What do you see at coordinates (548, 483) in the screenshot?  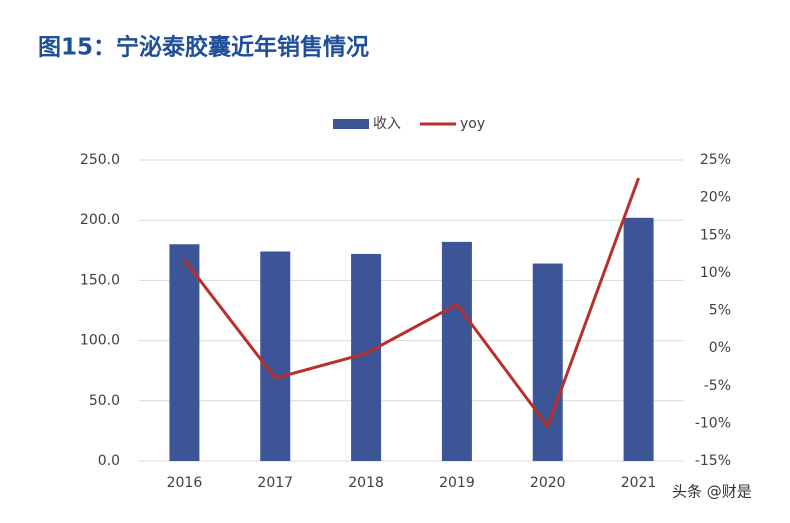 I see `x-tick-label: 2020` at bounding box center [548, 483].